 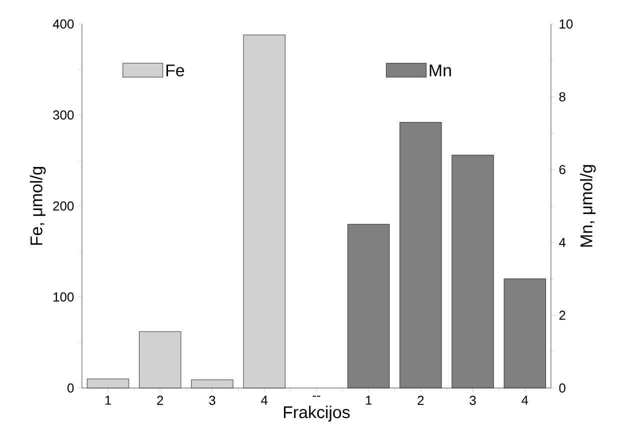 What do you see at coordinates (316, 396) in the screenshot?
I see `x-tick-label: --` at bounding box center [316, 396].